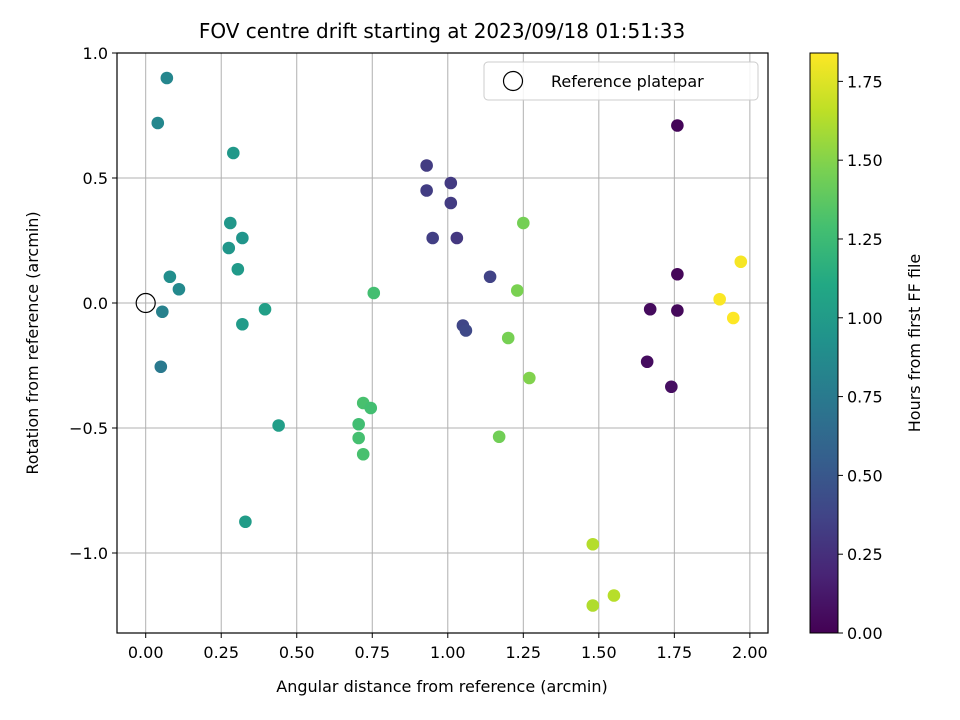 The image size is (960, 720). I want to click on colorbar-tick-label: 0.00, so click(865, 633).